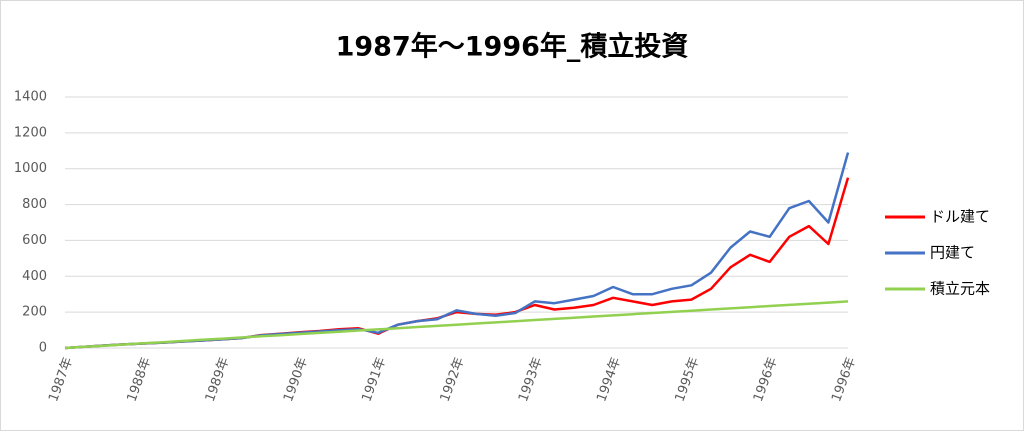 This screenshot has height=431, width=1024. Describe the element at coordinates (34, 204) in the screenshot. I see `y-tick-label: 800` at that location.